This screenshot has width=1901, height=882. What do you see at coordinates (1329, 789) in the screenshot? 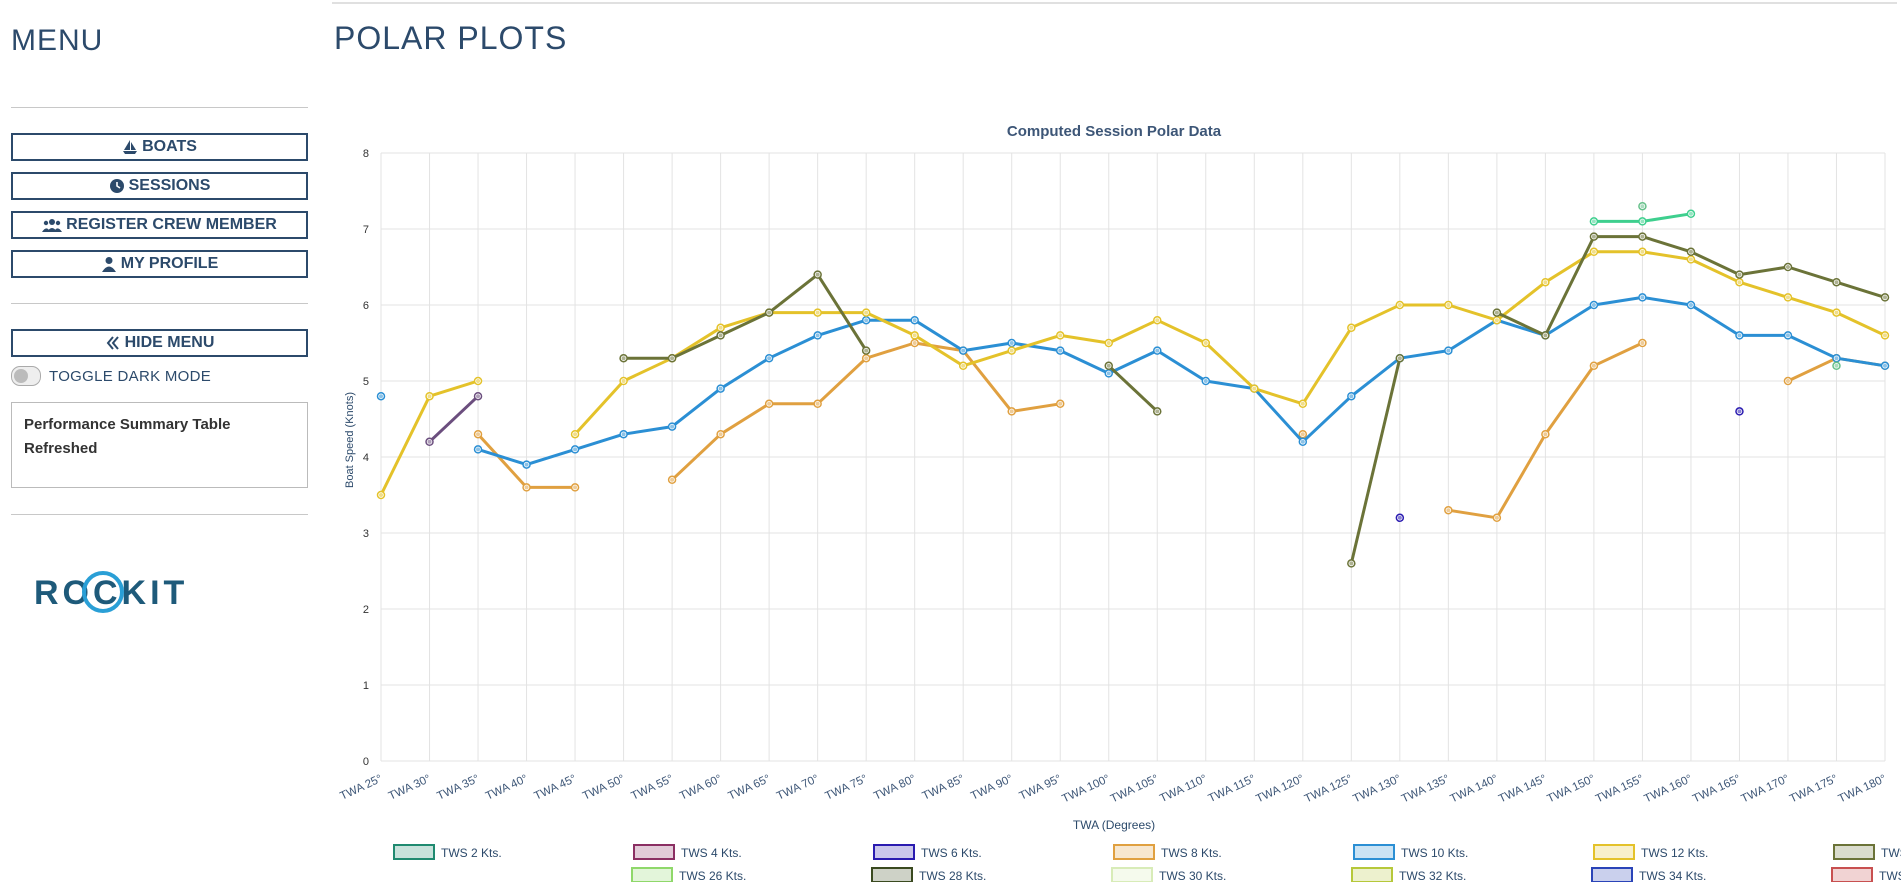
I see `x-tick-label: TWA 125°` at bounding box center [1329, 789].